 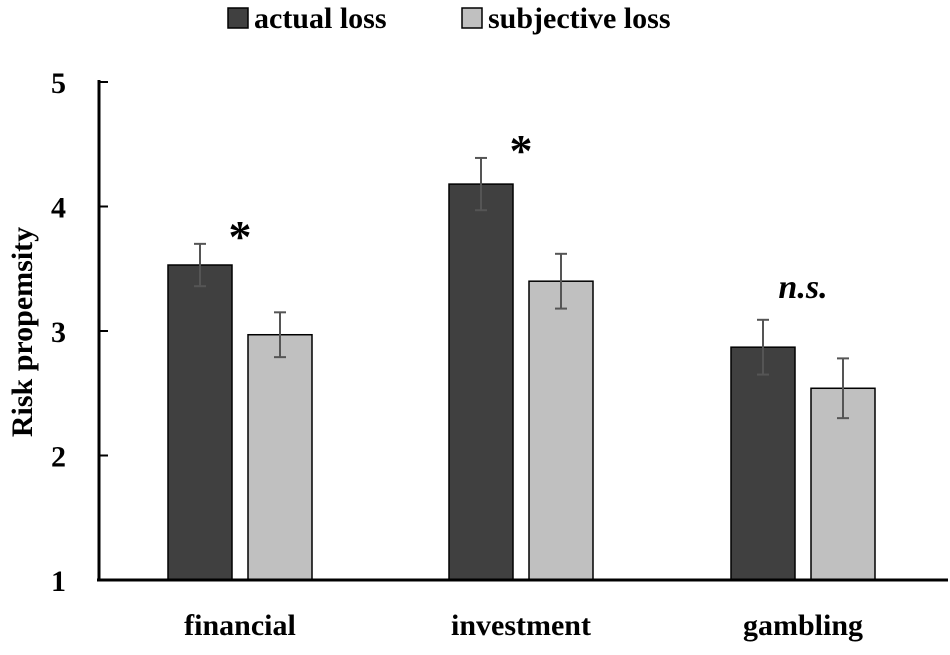 I want to click on bar-actual-loss-gambling, so click(x=763, y=463).